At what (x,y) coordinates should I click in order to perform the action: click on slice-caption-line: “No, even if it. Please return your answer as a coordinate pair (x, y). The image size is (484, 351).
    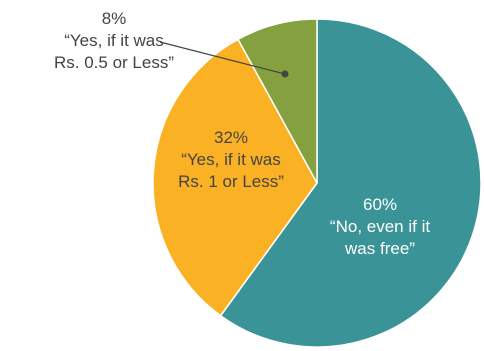
    Looking at the image, I should click on (380, 226).